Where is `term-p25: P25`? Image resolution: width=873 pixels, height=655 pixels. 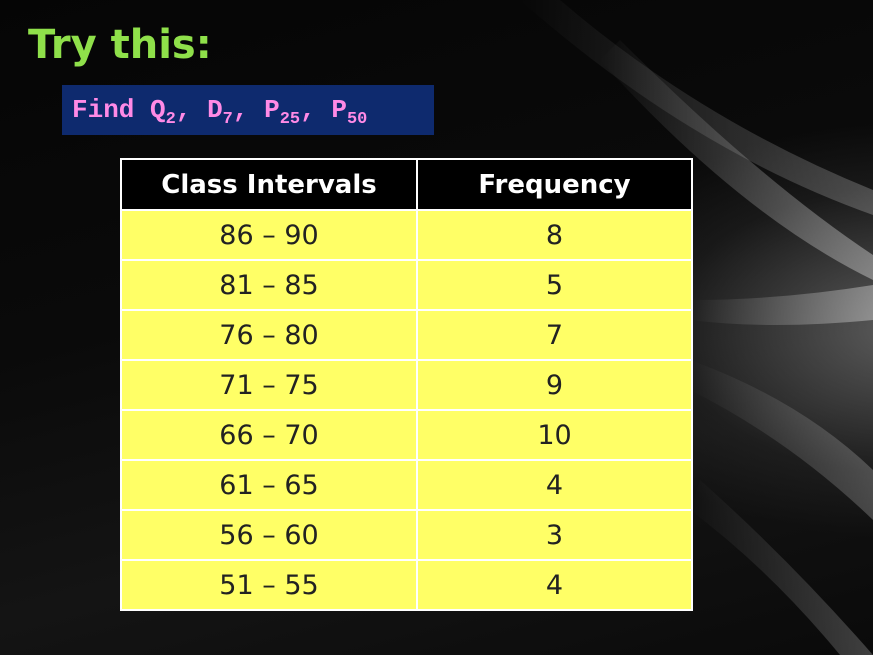
term-p25: P25 is located at coordinates (282, 112).